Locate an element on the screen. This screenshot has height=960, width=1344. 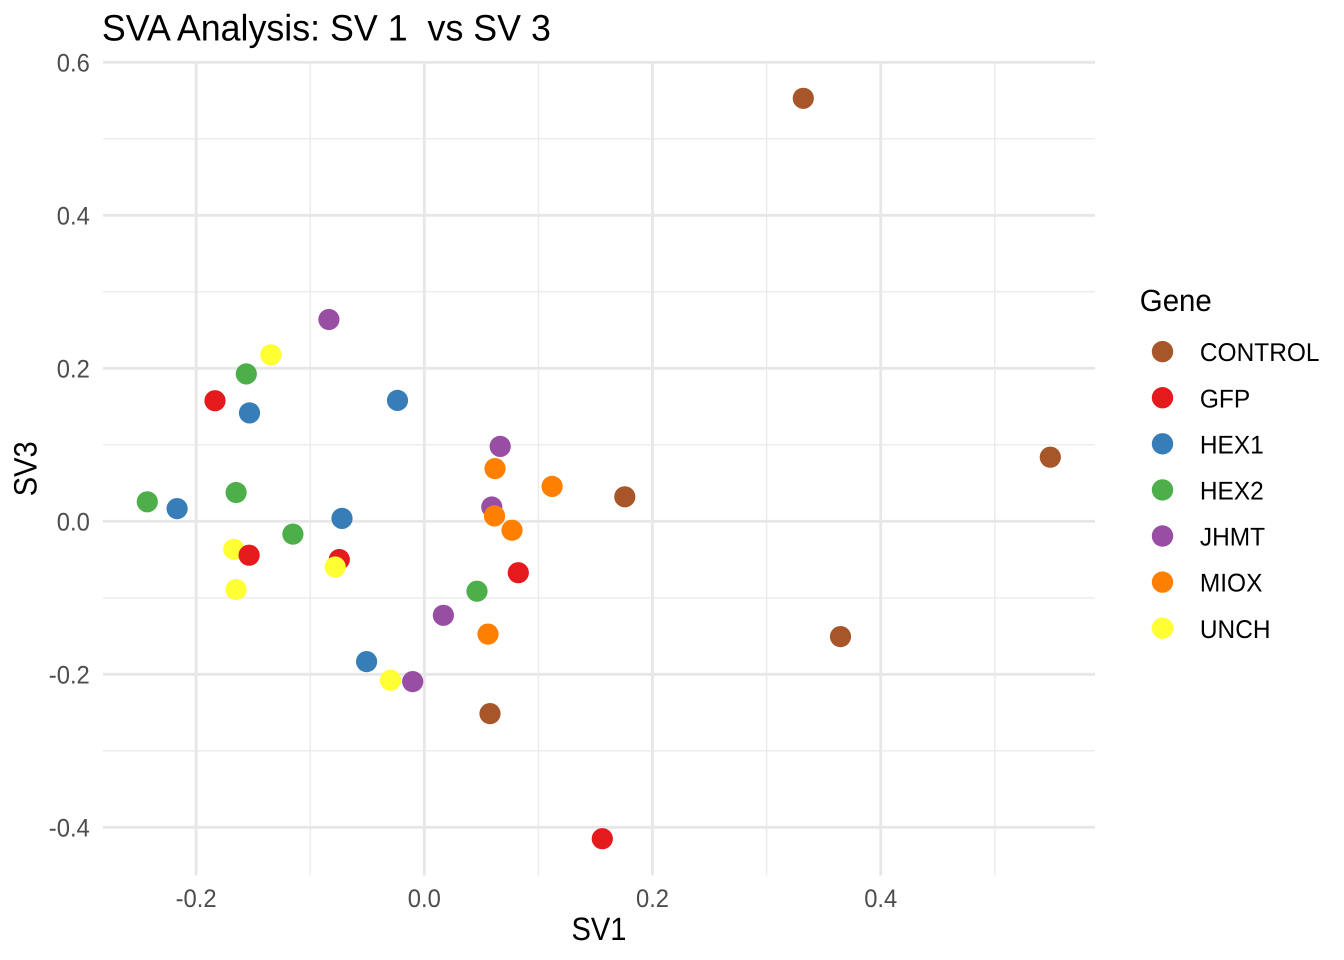
svg-text: Gene is located at coordinates (1176, 300).